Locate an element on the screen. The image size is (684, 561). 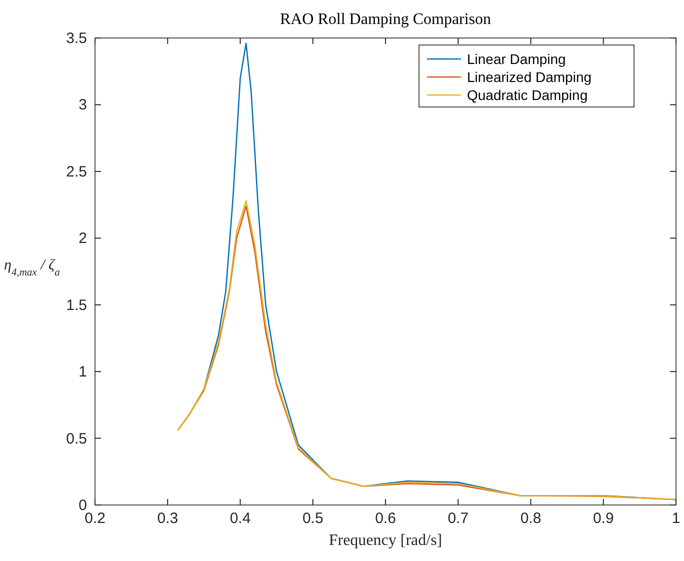
chart-title: RAO Roll Damping Comparison is located at coordinates (386, 19).